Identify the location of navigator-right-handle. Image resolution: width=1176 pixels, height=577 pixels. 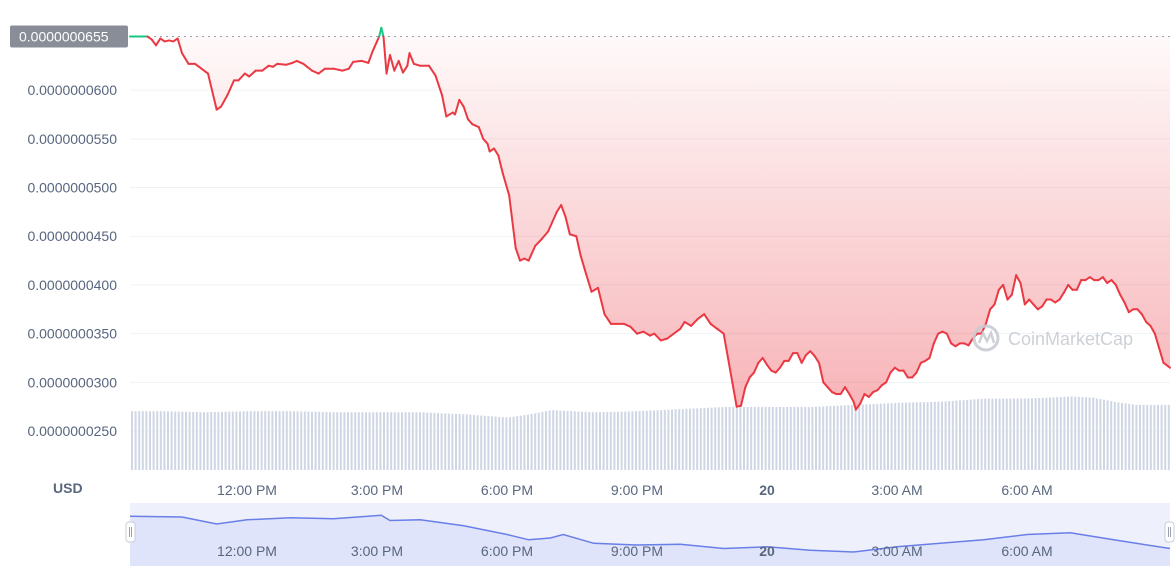
(1169, 532).